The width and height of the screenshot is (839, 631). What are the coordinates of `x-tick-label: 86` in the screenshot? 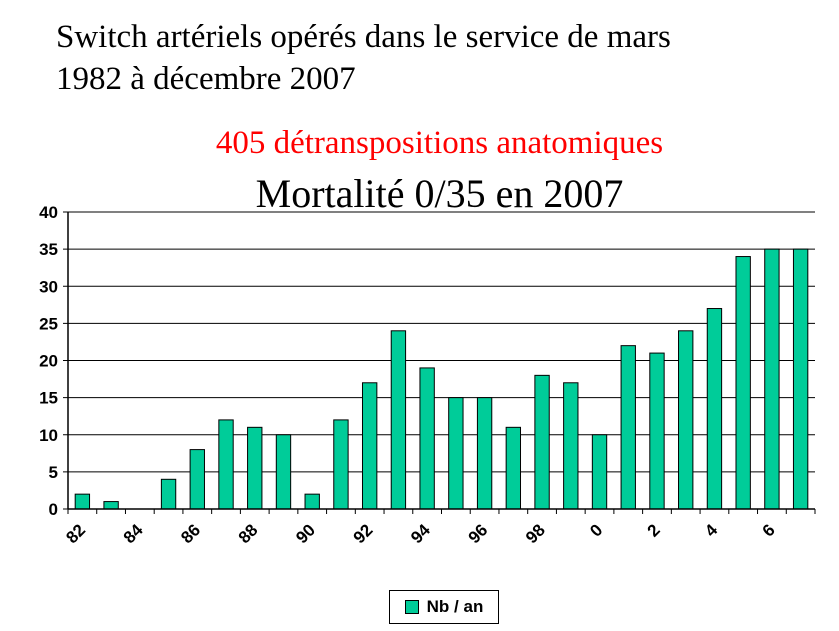 It's located at (190, 533).